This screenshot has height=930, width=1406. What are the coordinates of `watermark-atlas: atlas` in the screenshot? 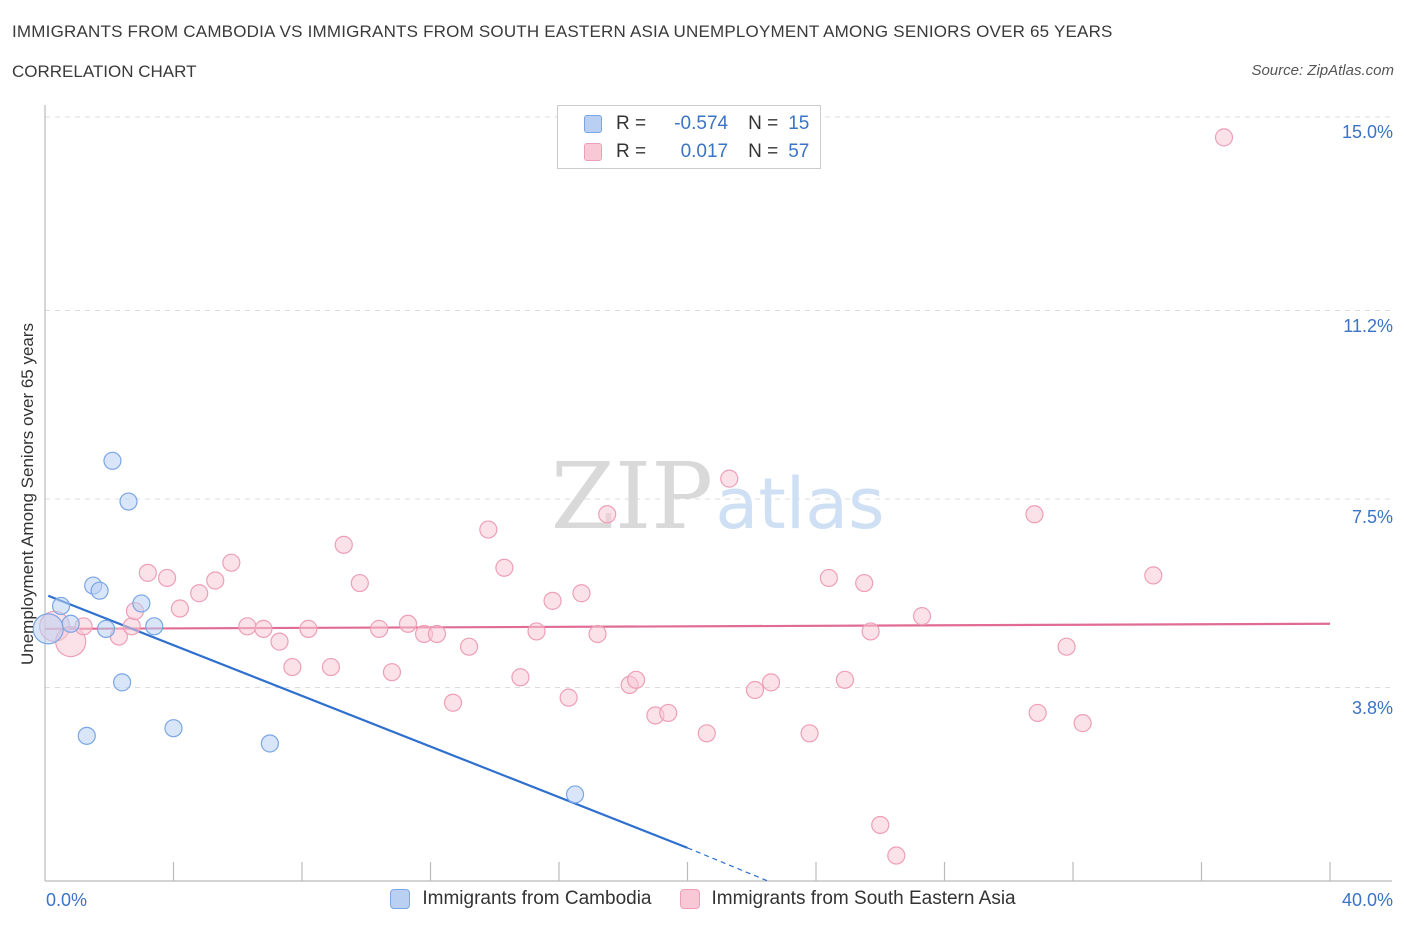 It's located at (799, 504).